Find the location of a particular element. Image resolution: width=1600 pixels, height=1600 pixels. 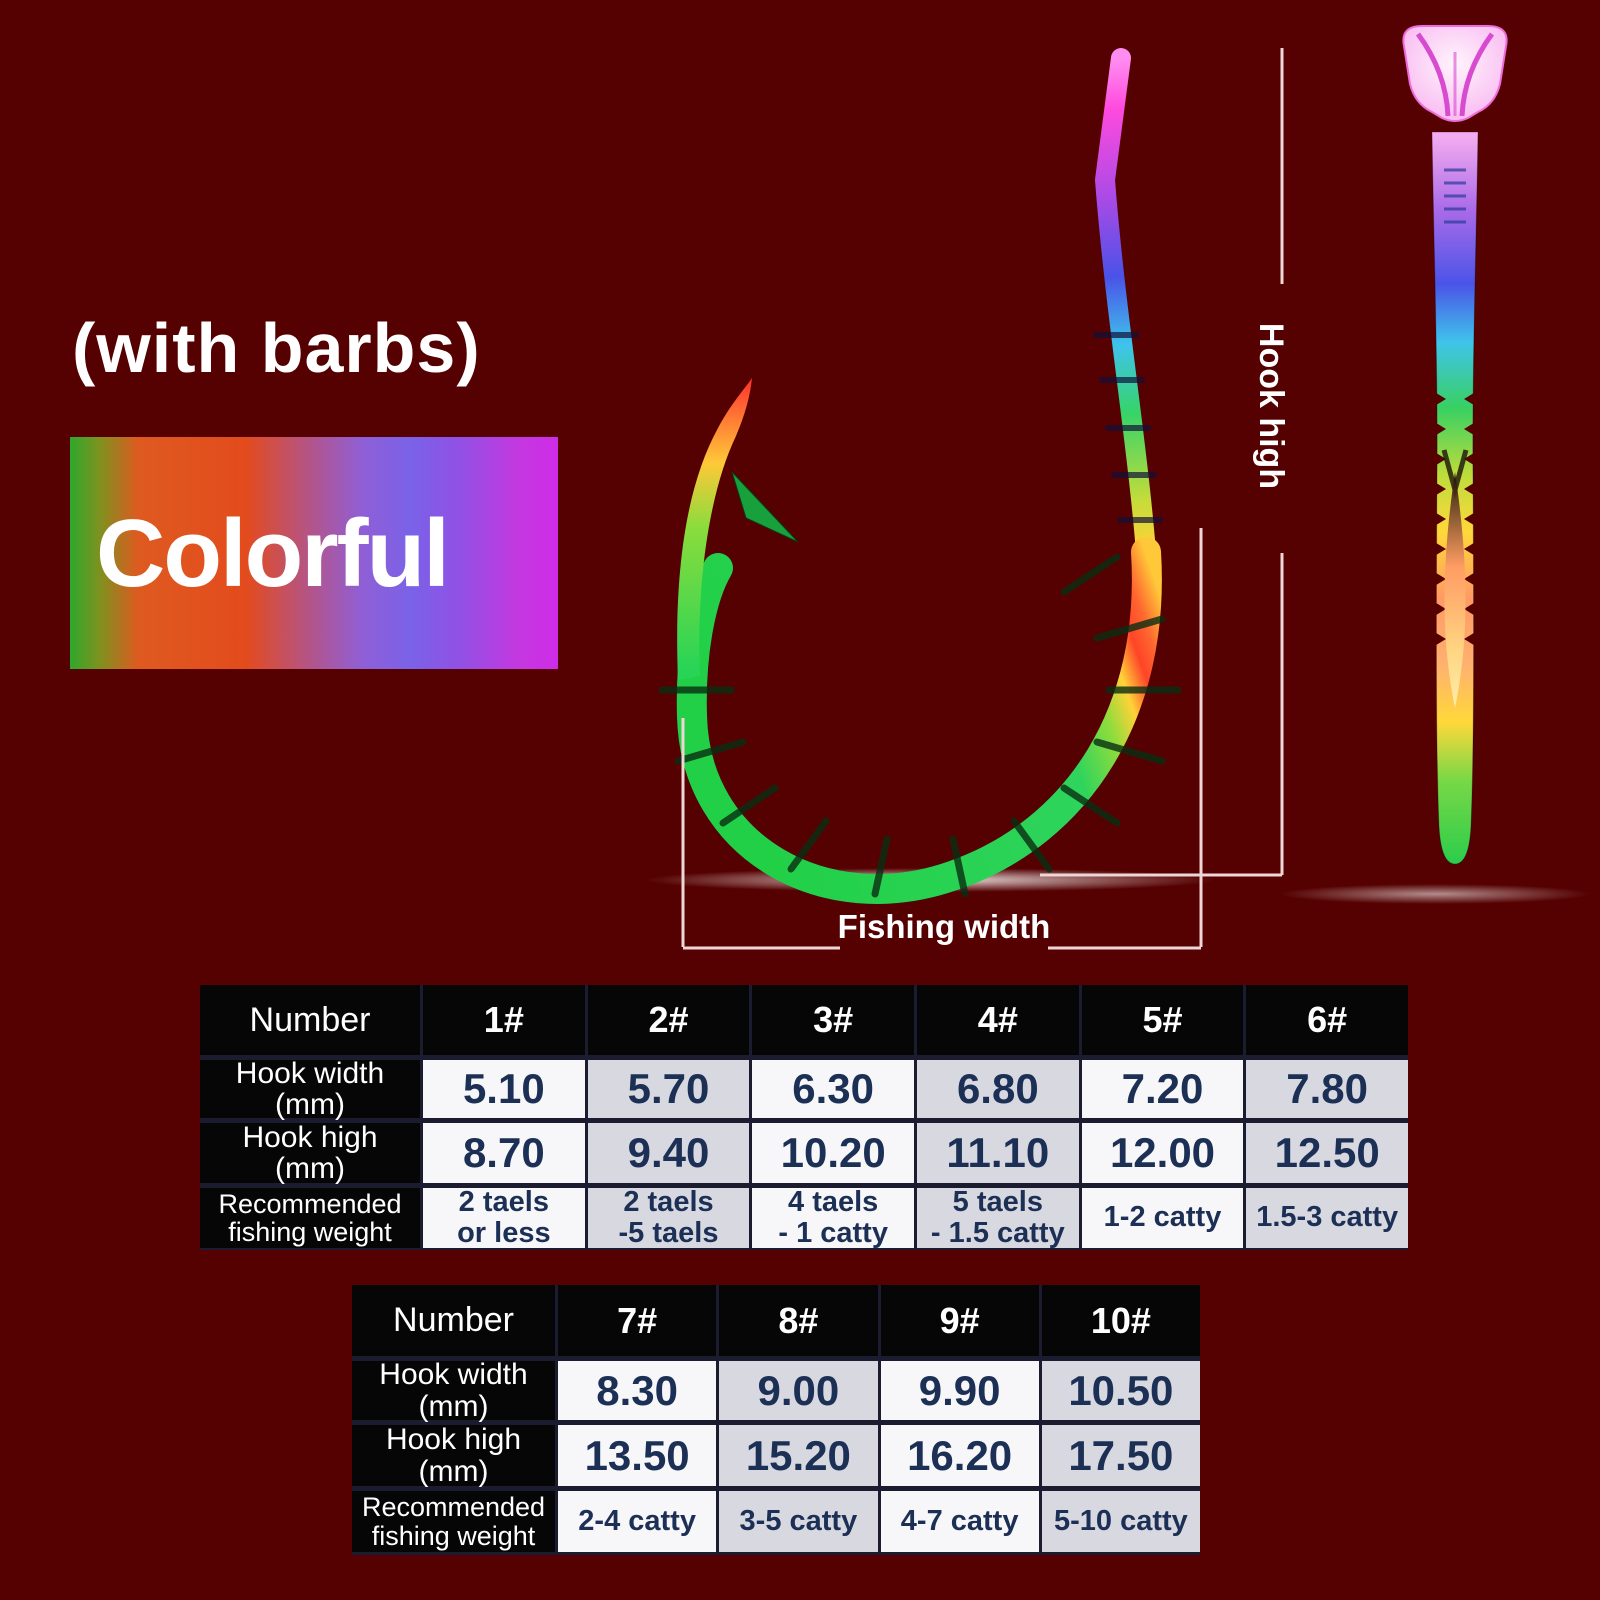

table2-hook-width-value: 10.50 is located at coordinates (1120, 1390).